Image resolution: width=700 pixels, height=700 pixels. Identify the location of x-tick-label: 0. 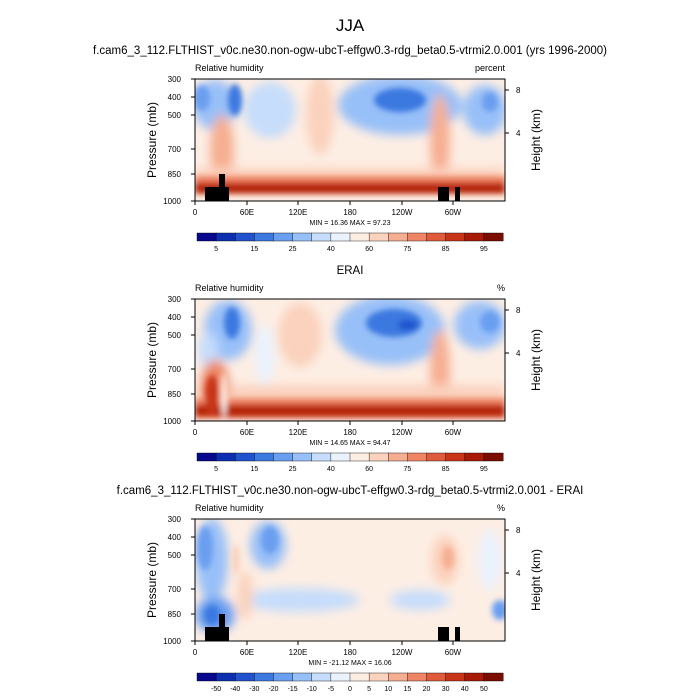
(195, 212).